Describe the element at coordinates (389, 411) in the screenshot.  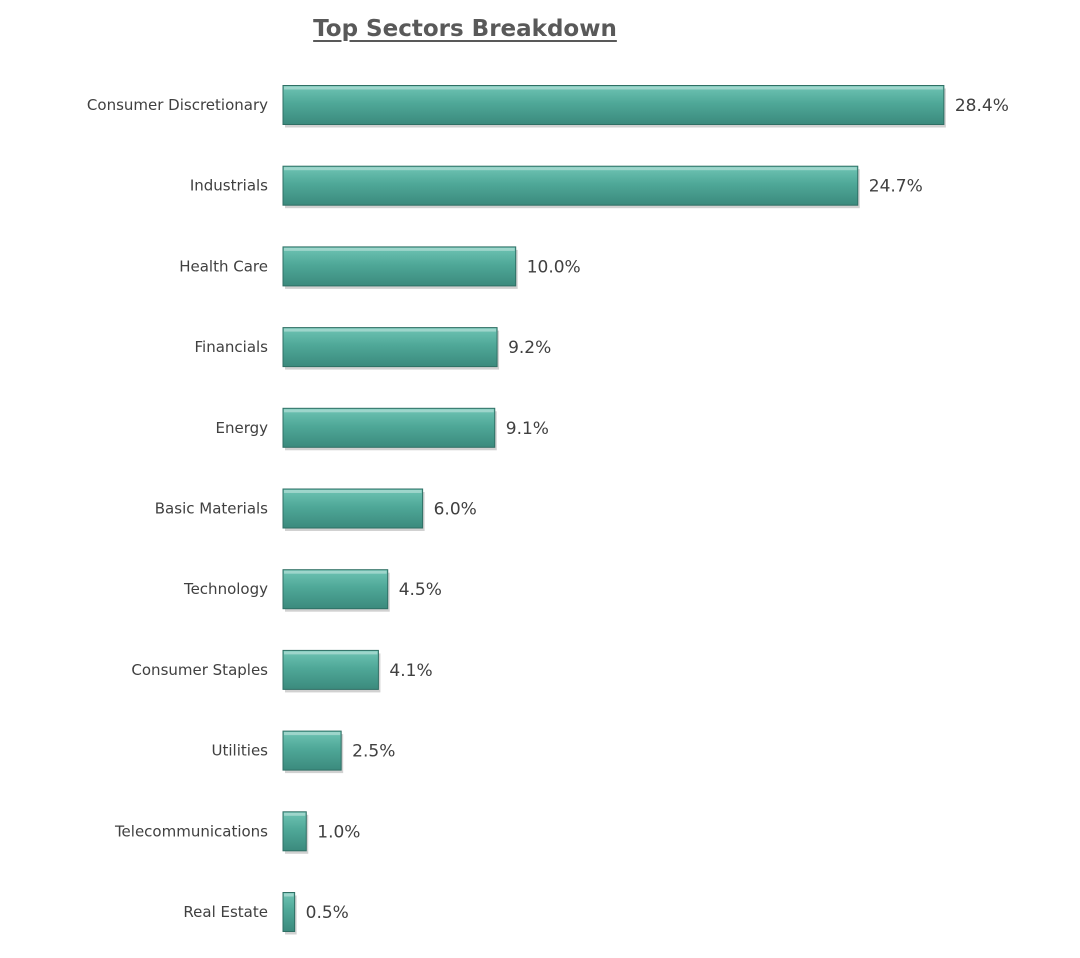
I see `bar-highlight-energy` at that location.